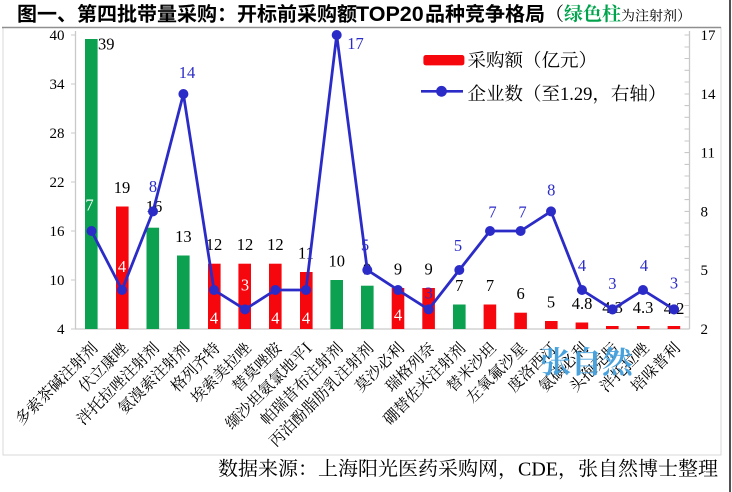 This screenshot has height=492, width=732. What do you see at coordinates (57, 134) in the screenshot?
I see `svg-text: 28` at bounding box center [57, 134].